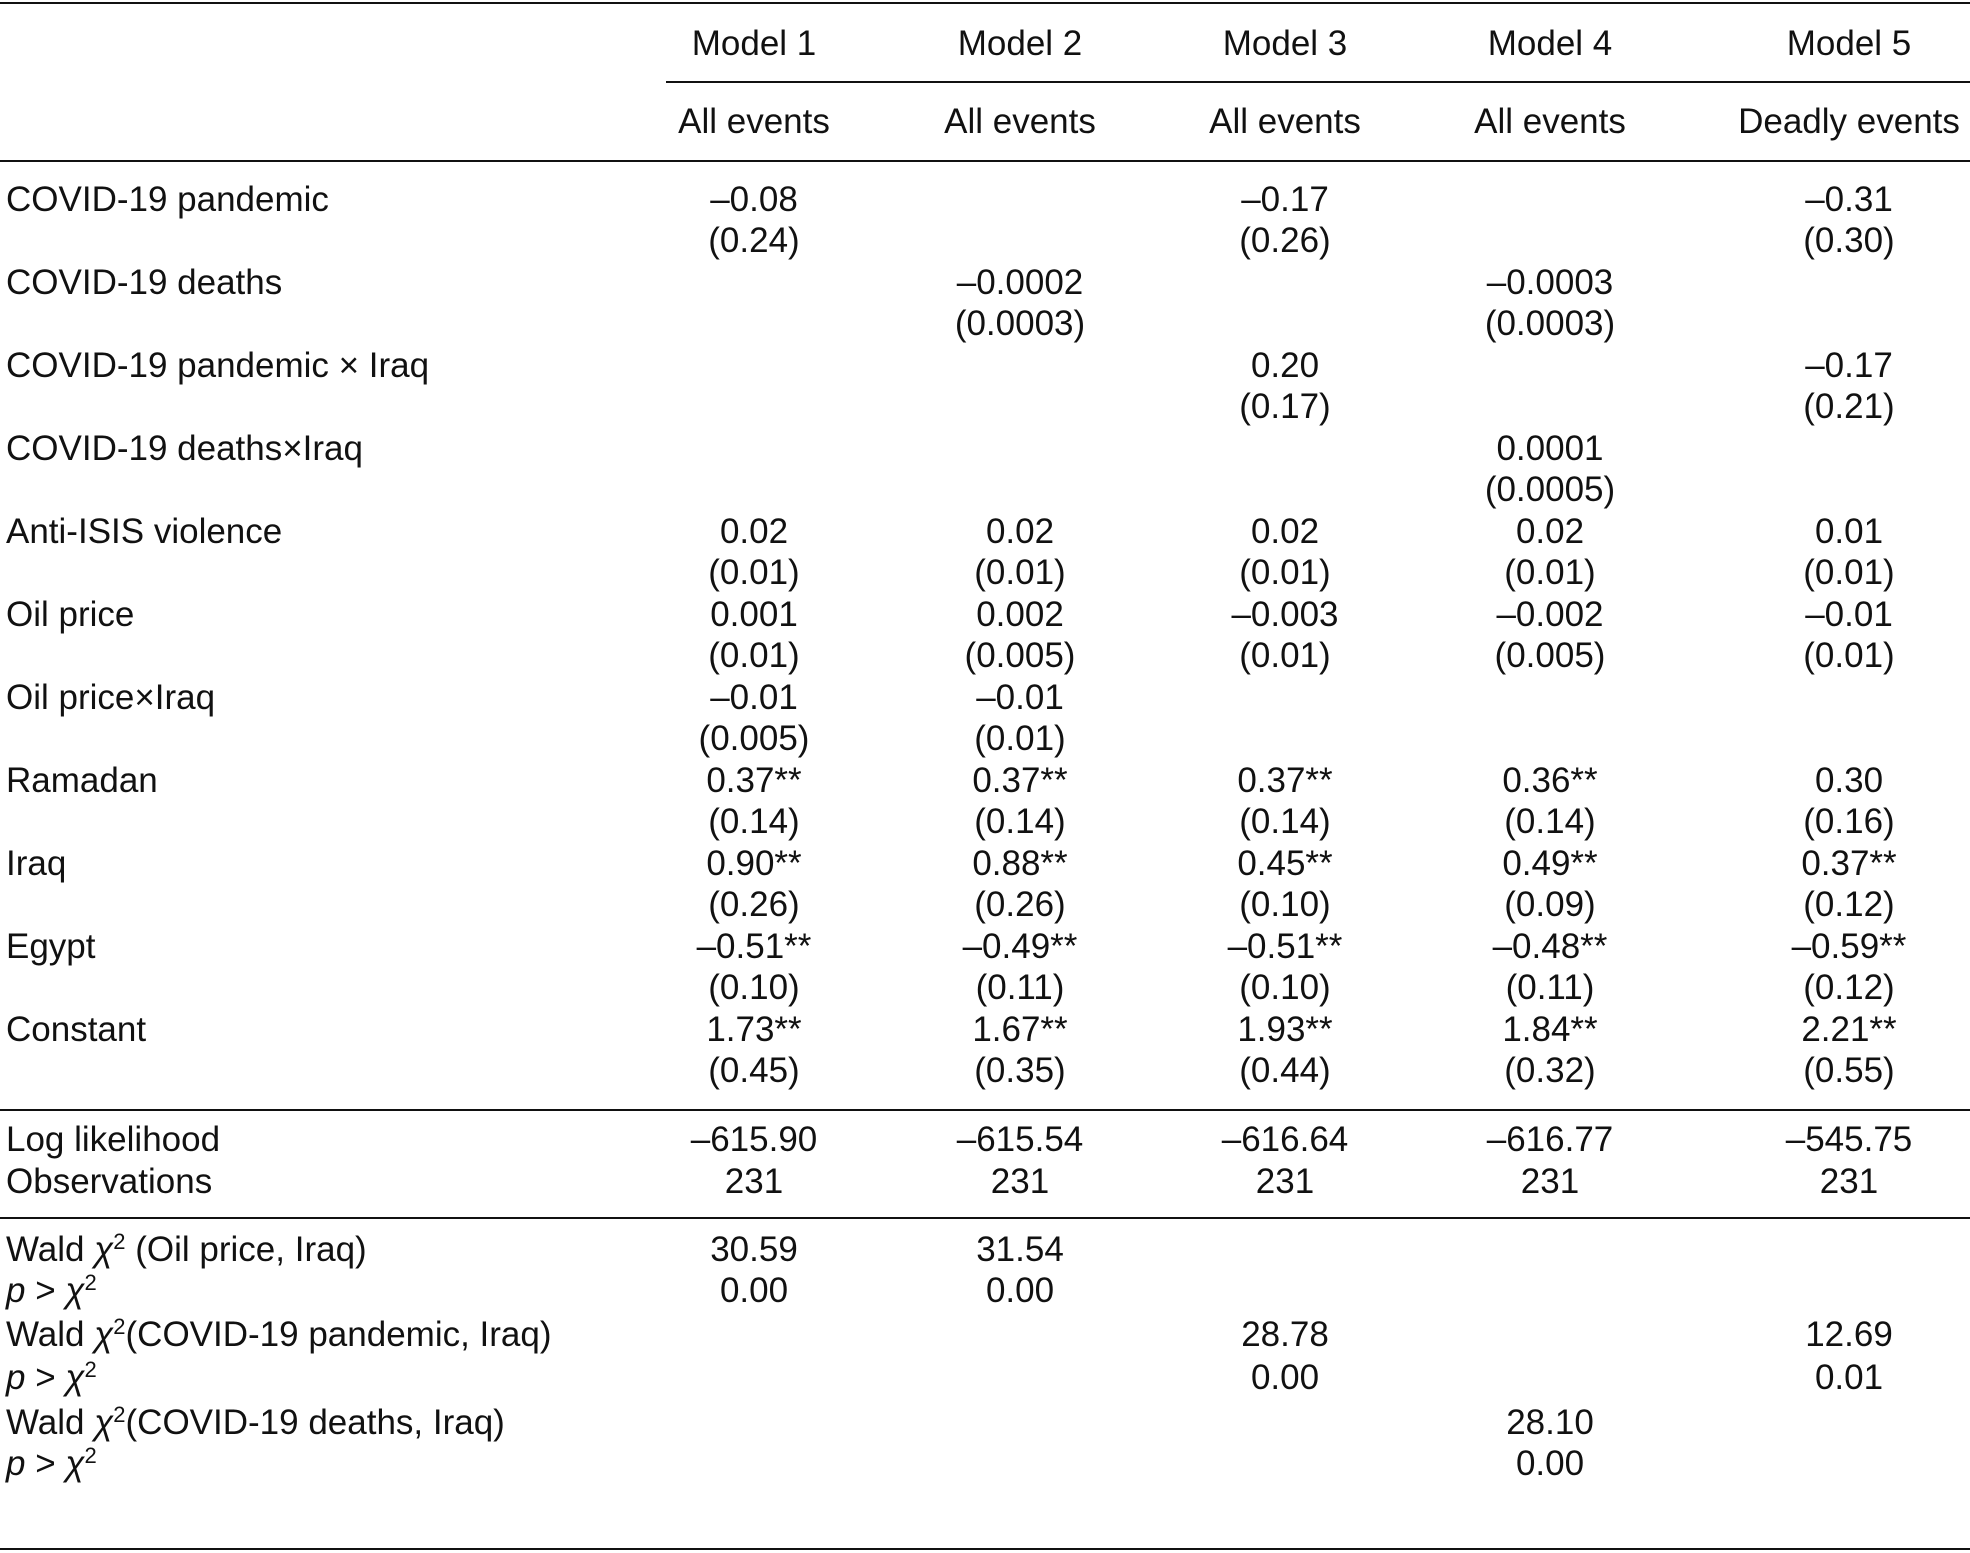 The image size is (1970, 1553). Describe the element at coordinates (1849, 531) in the screenshot. I see `coefficient: 0.01` at that location.